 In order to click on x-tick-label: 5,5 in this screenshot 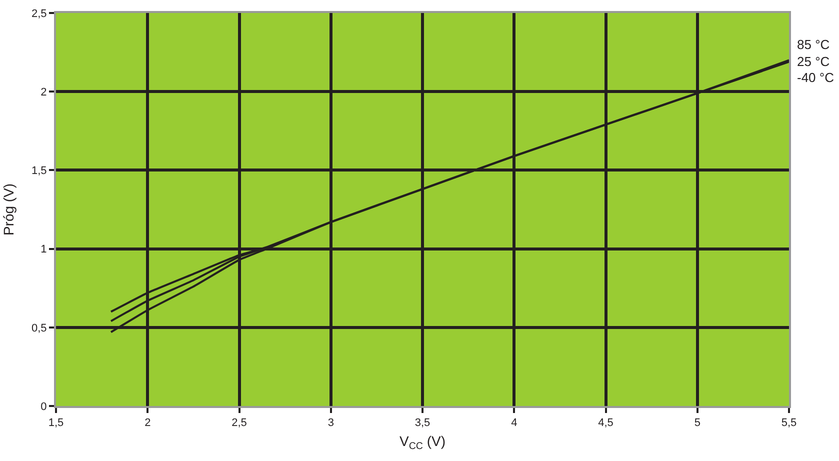, I will do `click(789, 423)`.